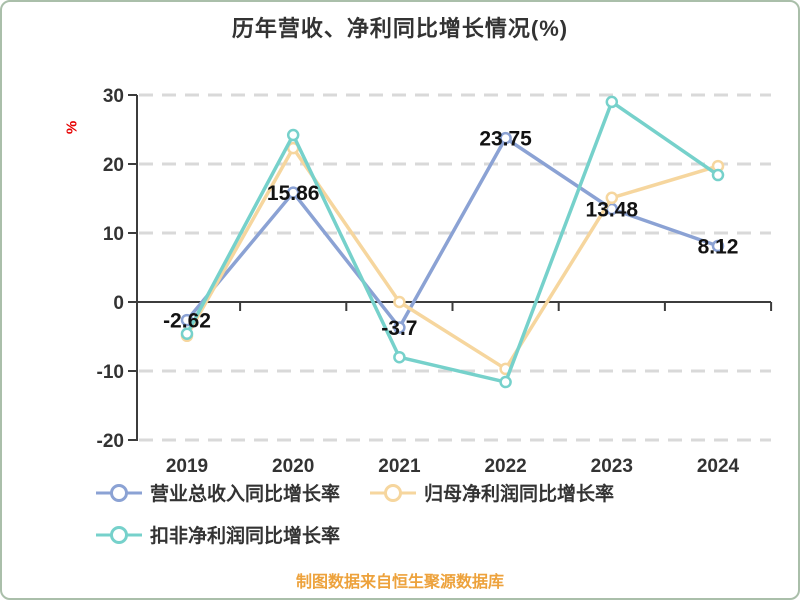 This screenshot has height=600, width=800. What do you see at coordinates (293, 466) in the screenshot?
I see `x-axis-tick-label: 2020` at bounding box center [293, 466].